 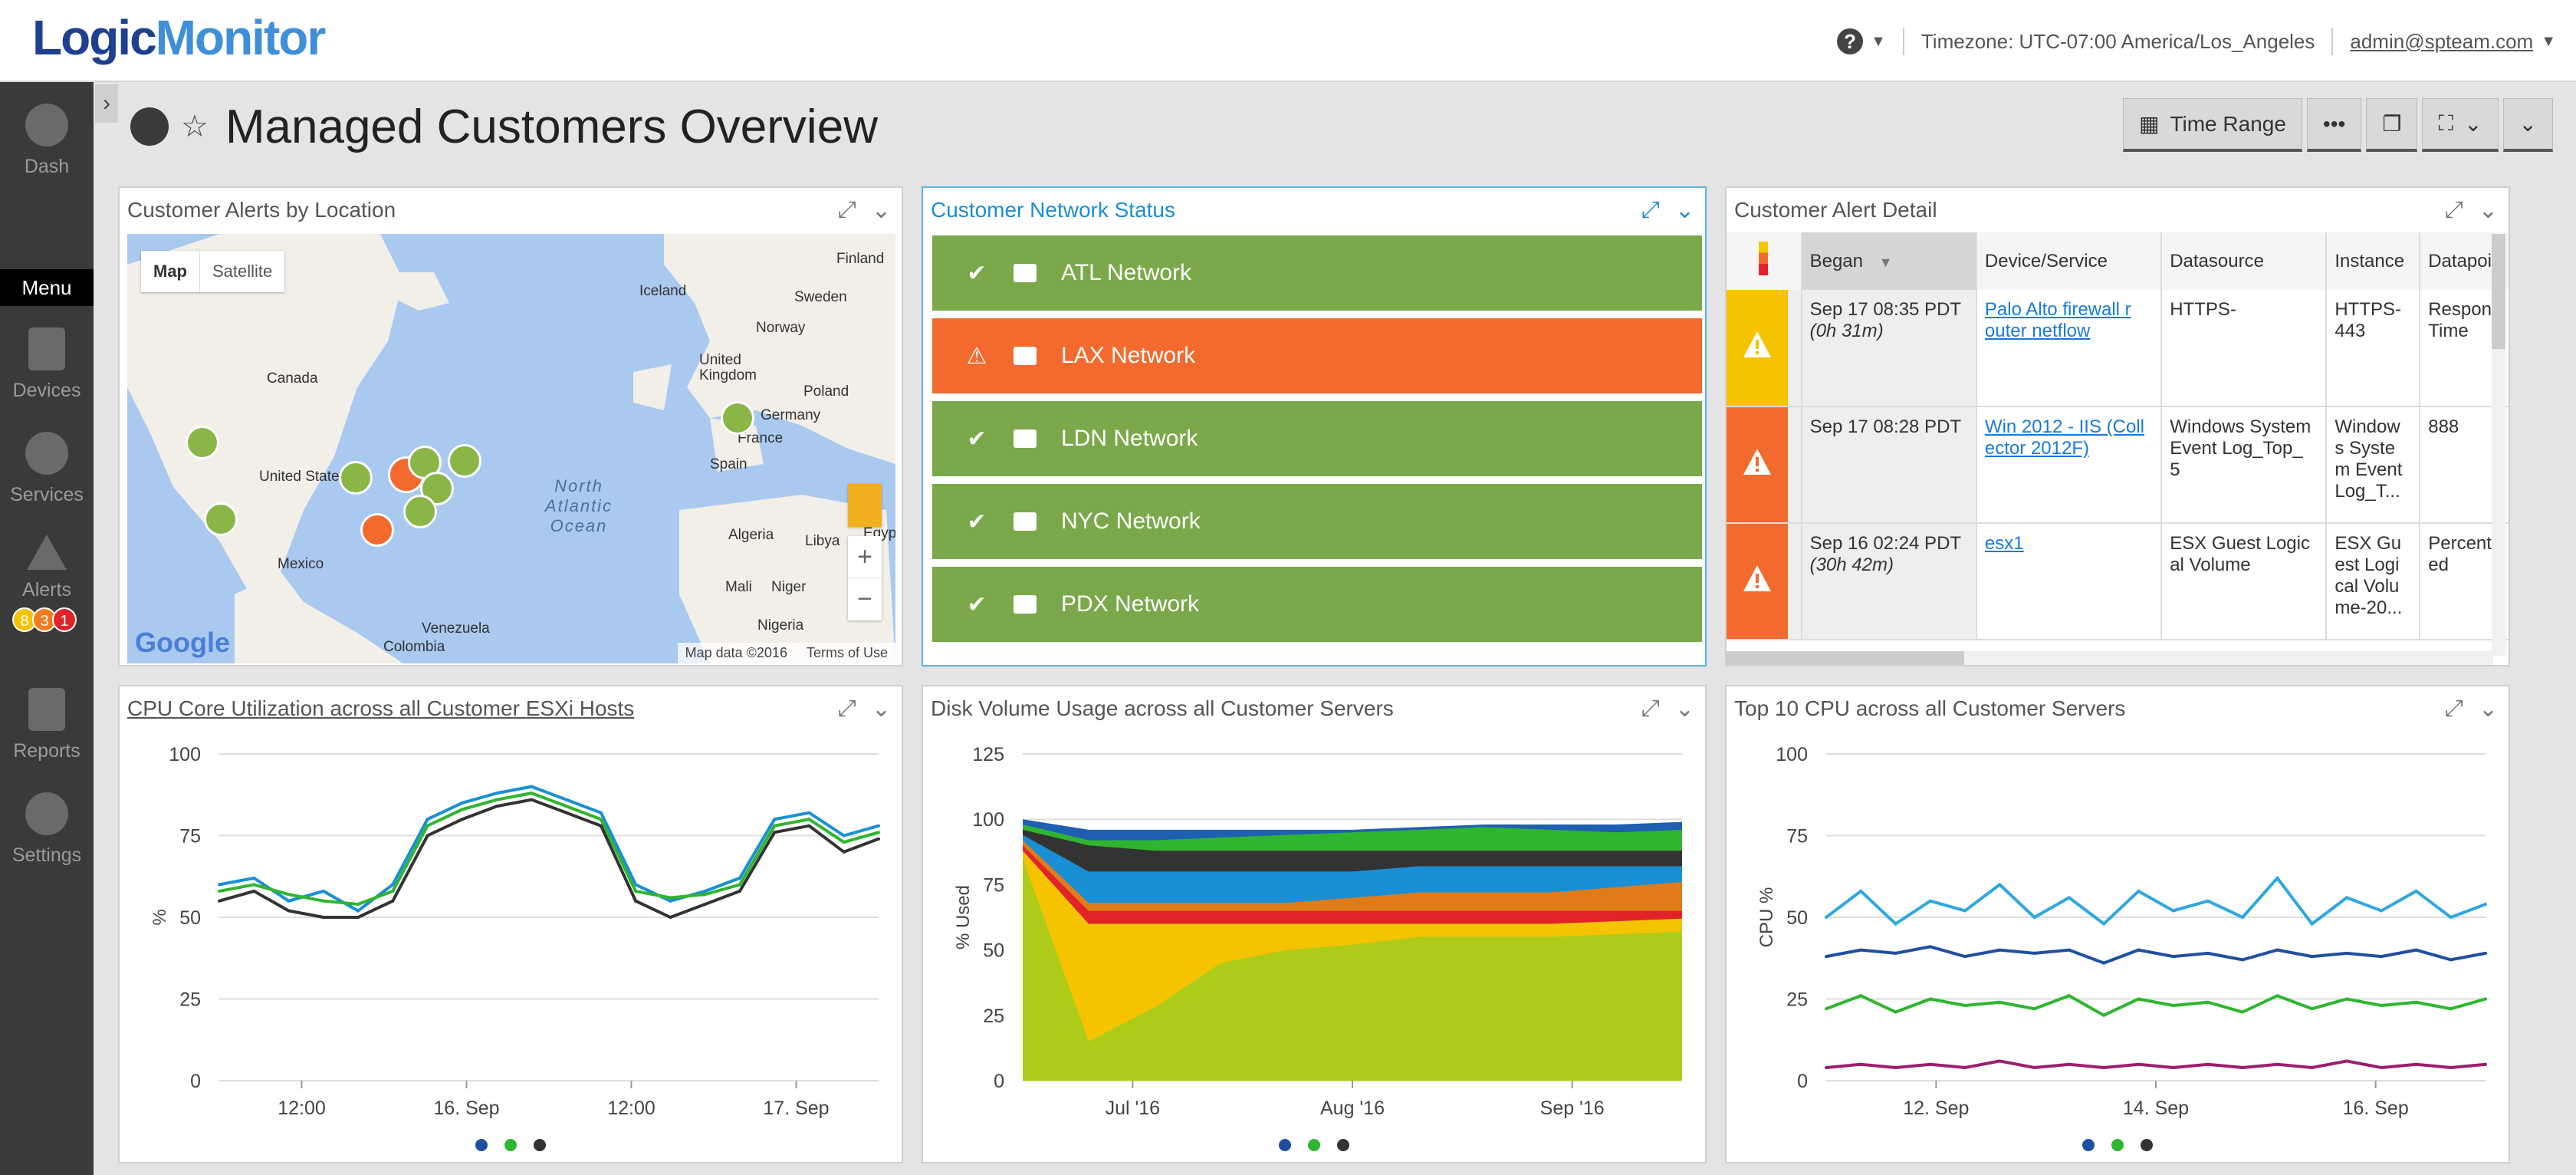 What do you see at coordinates (2057, 320) in the screenshot?
I see `device-link: Palo Alto firewall r outer netflow` at bounding box center [2057, 320].